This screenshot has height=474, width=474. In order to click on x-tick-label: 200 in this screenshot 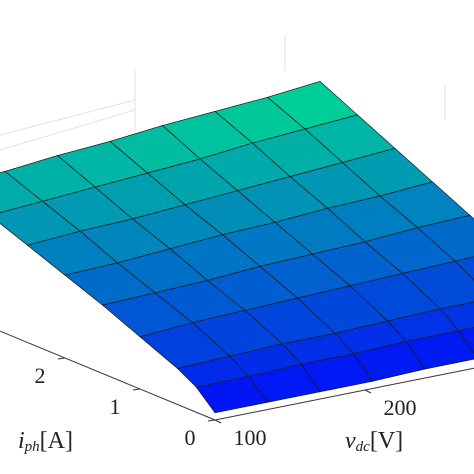, I will do `click(400, 407)`.